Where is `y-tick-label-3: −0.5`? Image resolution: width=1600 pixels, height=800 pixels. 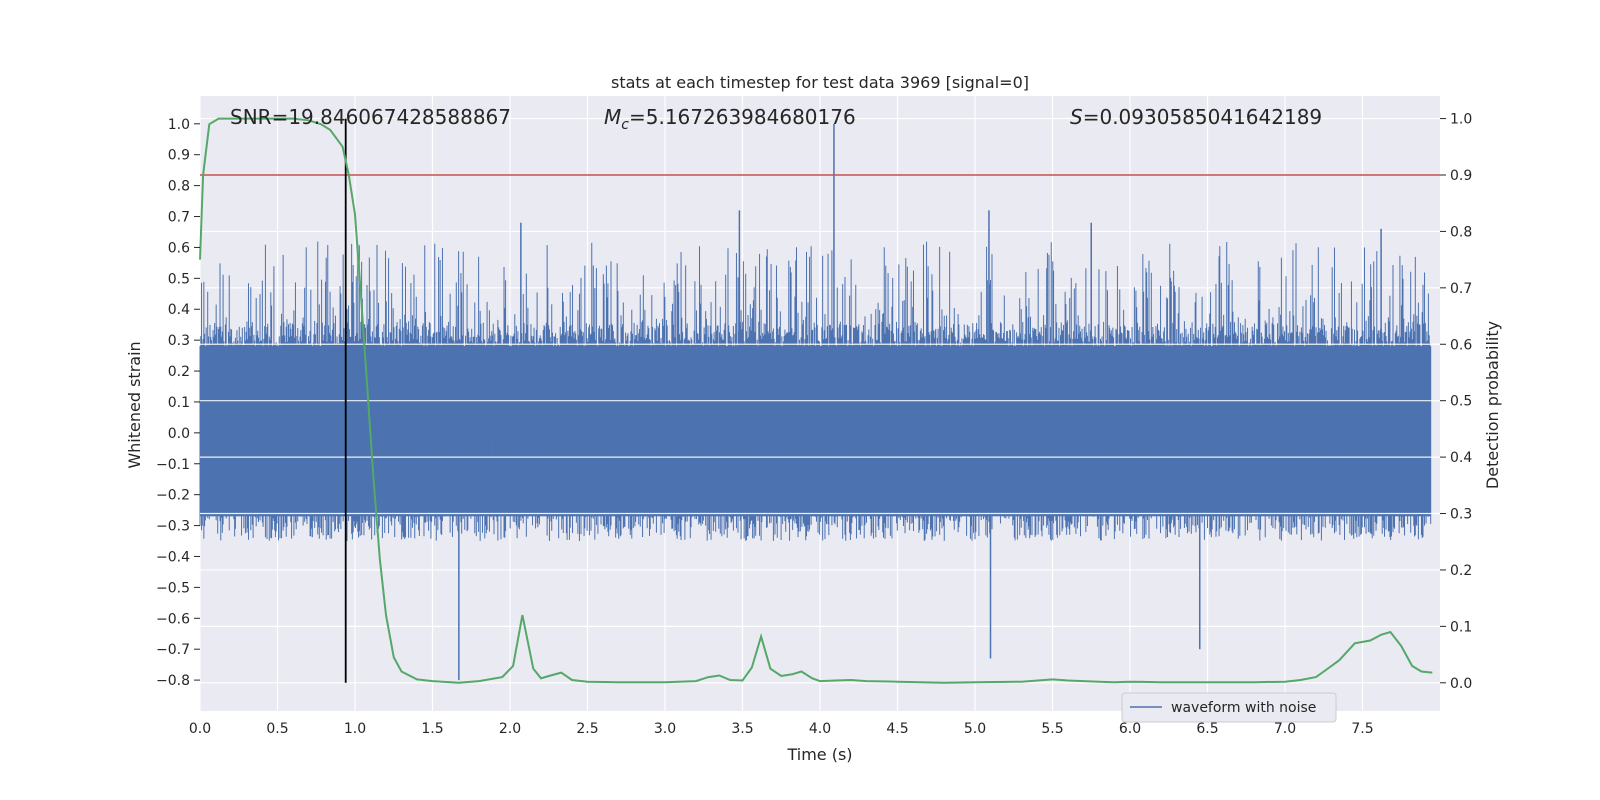 y-tick-label-3: −0.5 is located at coordinates (173, 588).